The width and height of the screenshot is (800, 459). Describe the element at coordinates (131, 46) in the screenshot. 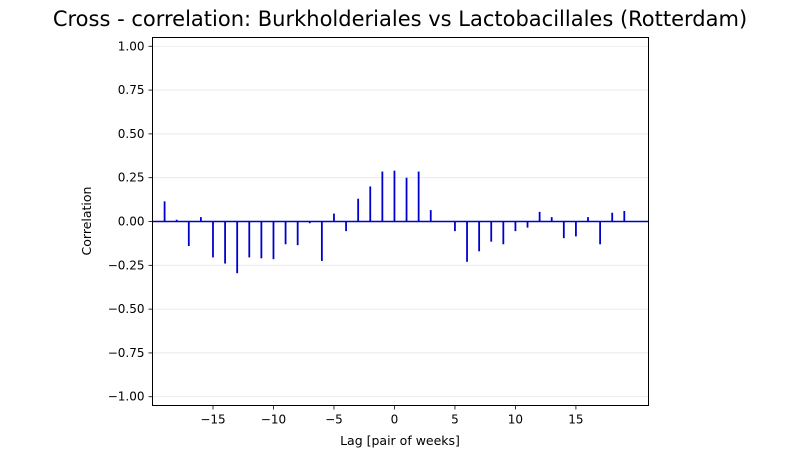

I see `y-tick-label: 1.00` at that location.